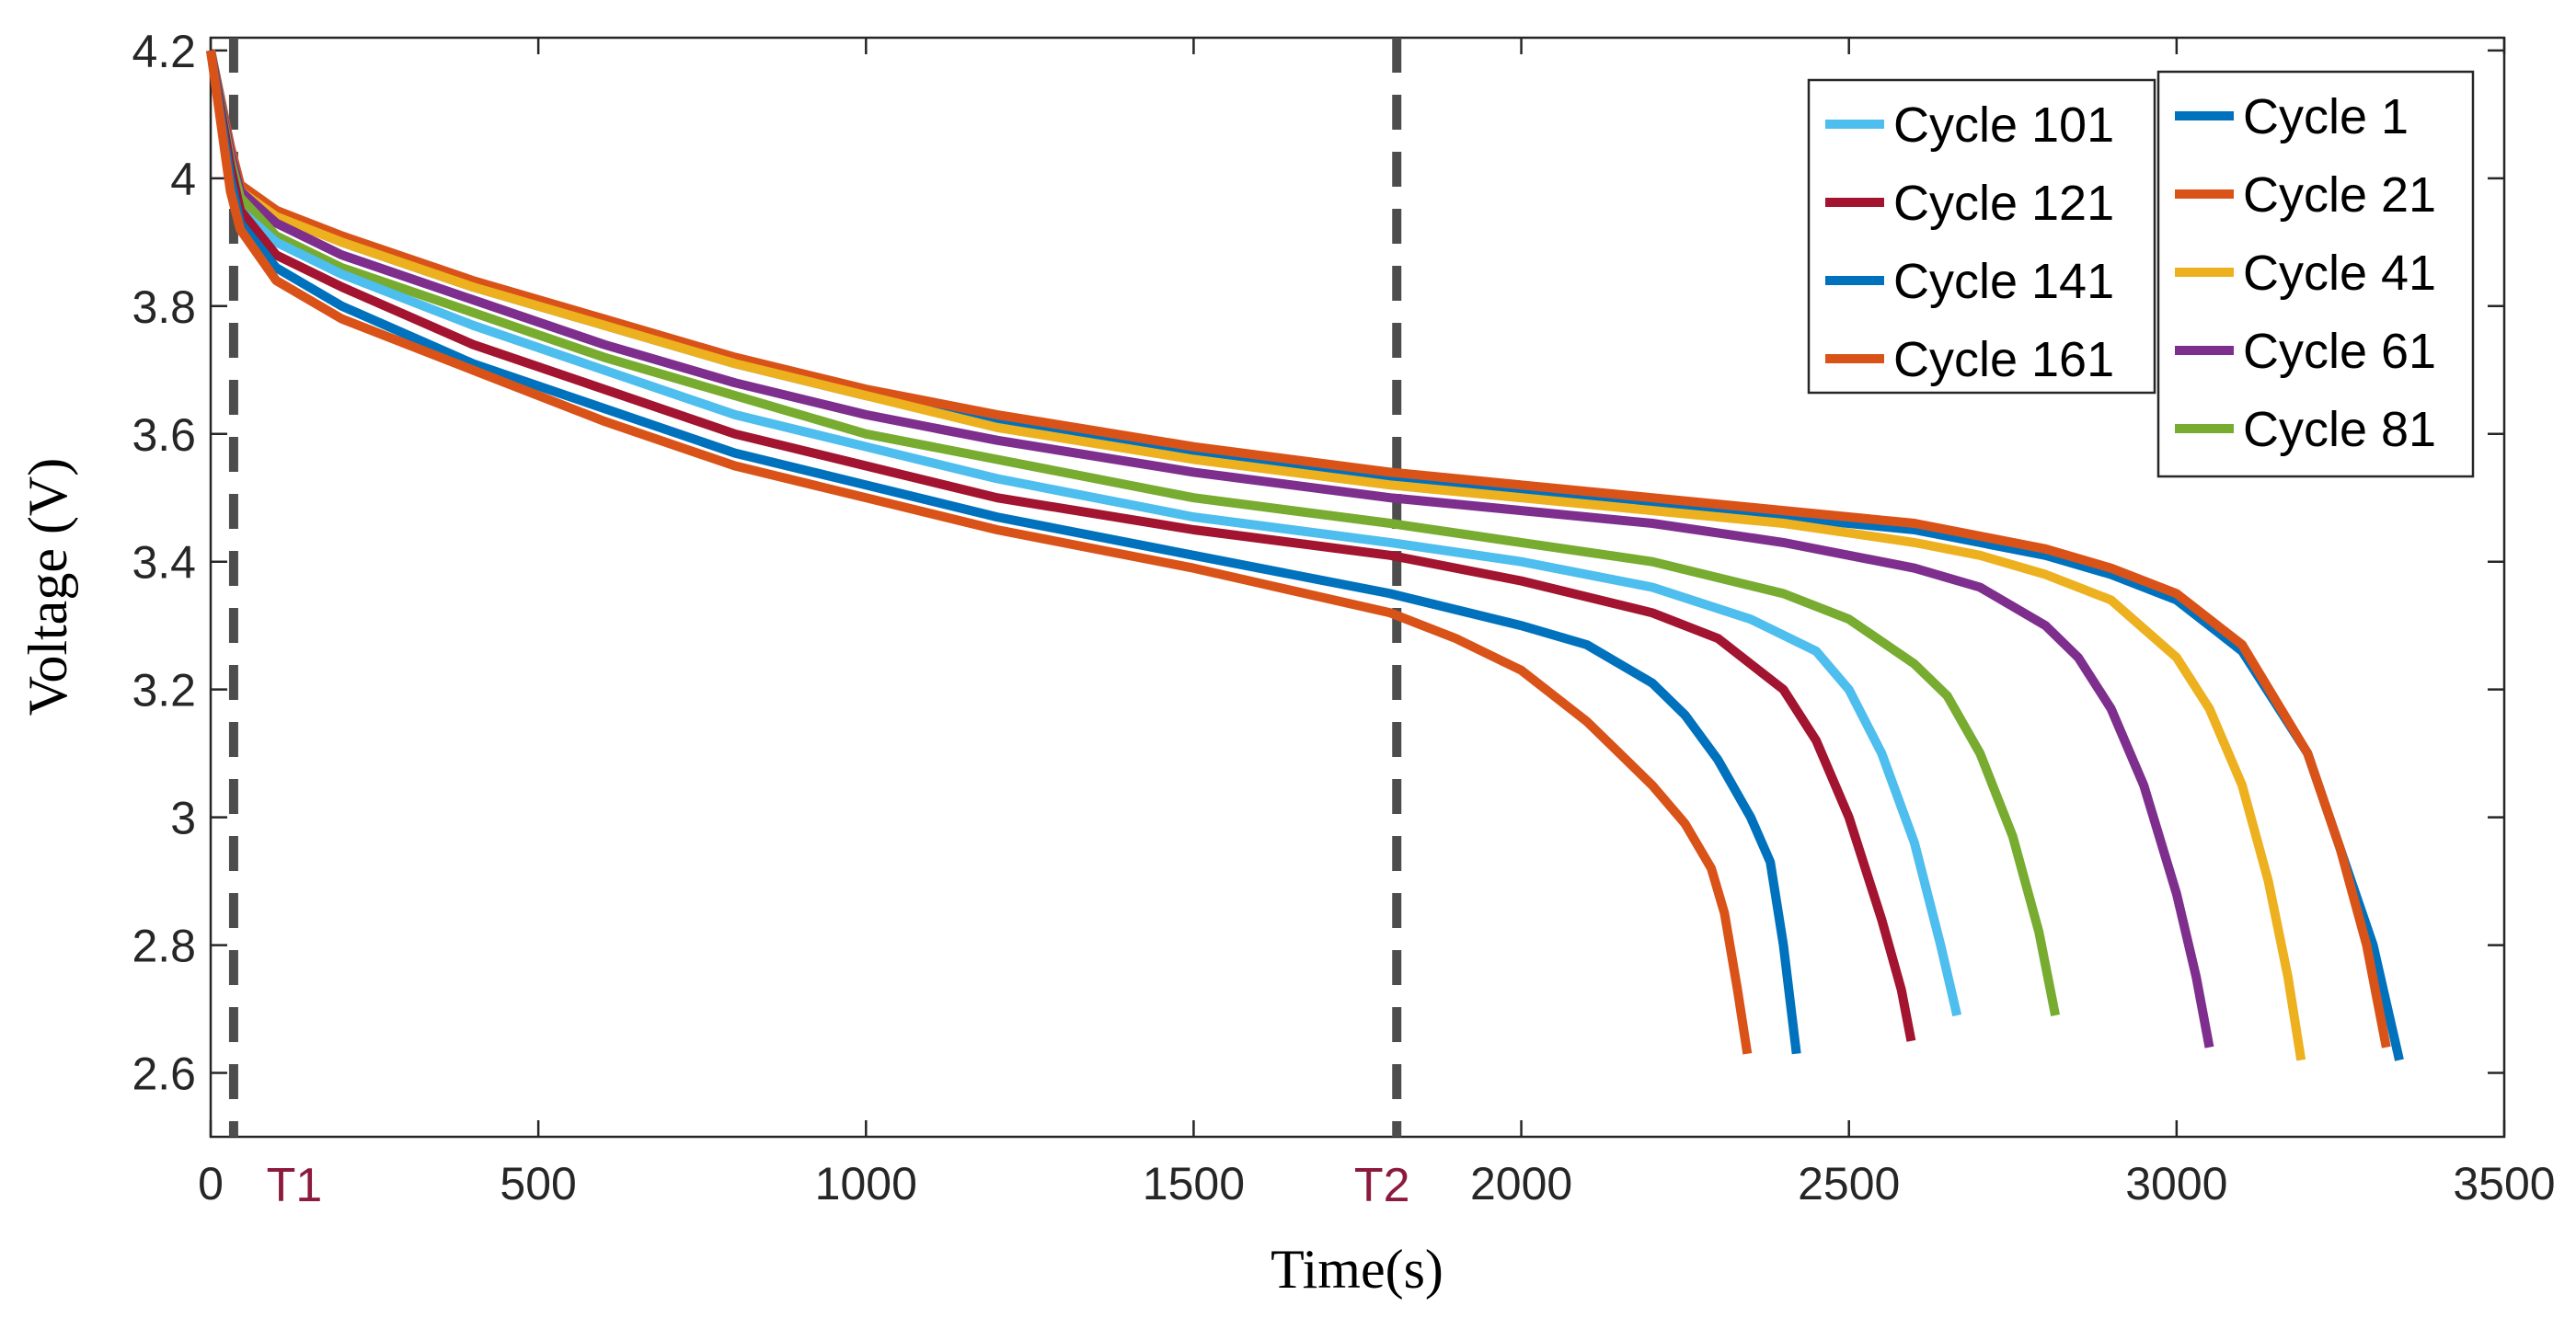  Describe the element at coordinates (1382, 1185) in the screenshot. I see `marker-label-t2: T2` at that location.